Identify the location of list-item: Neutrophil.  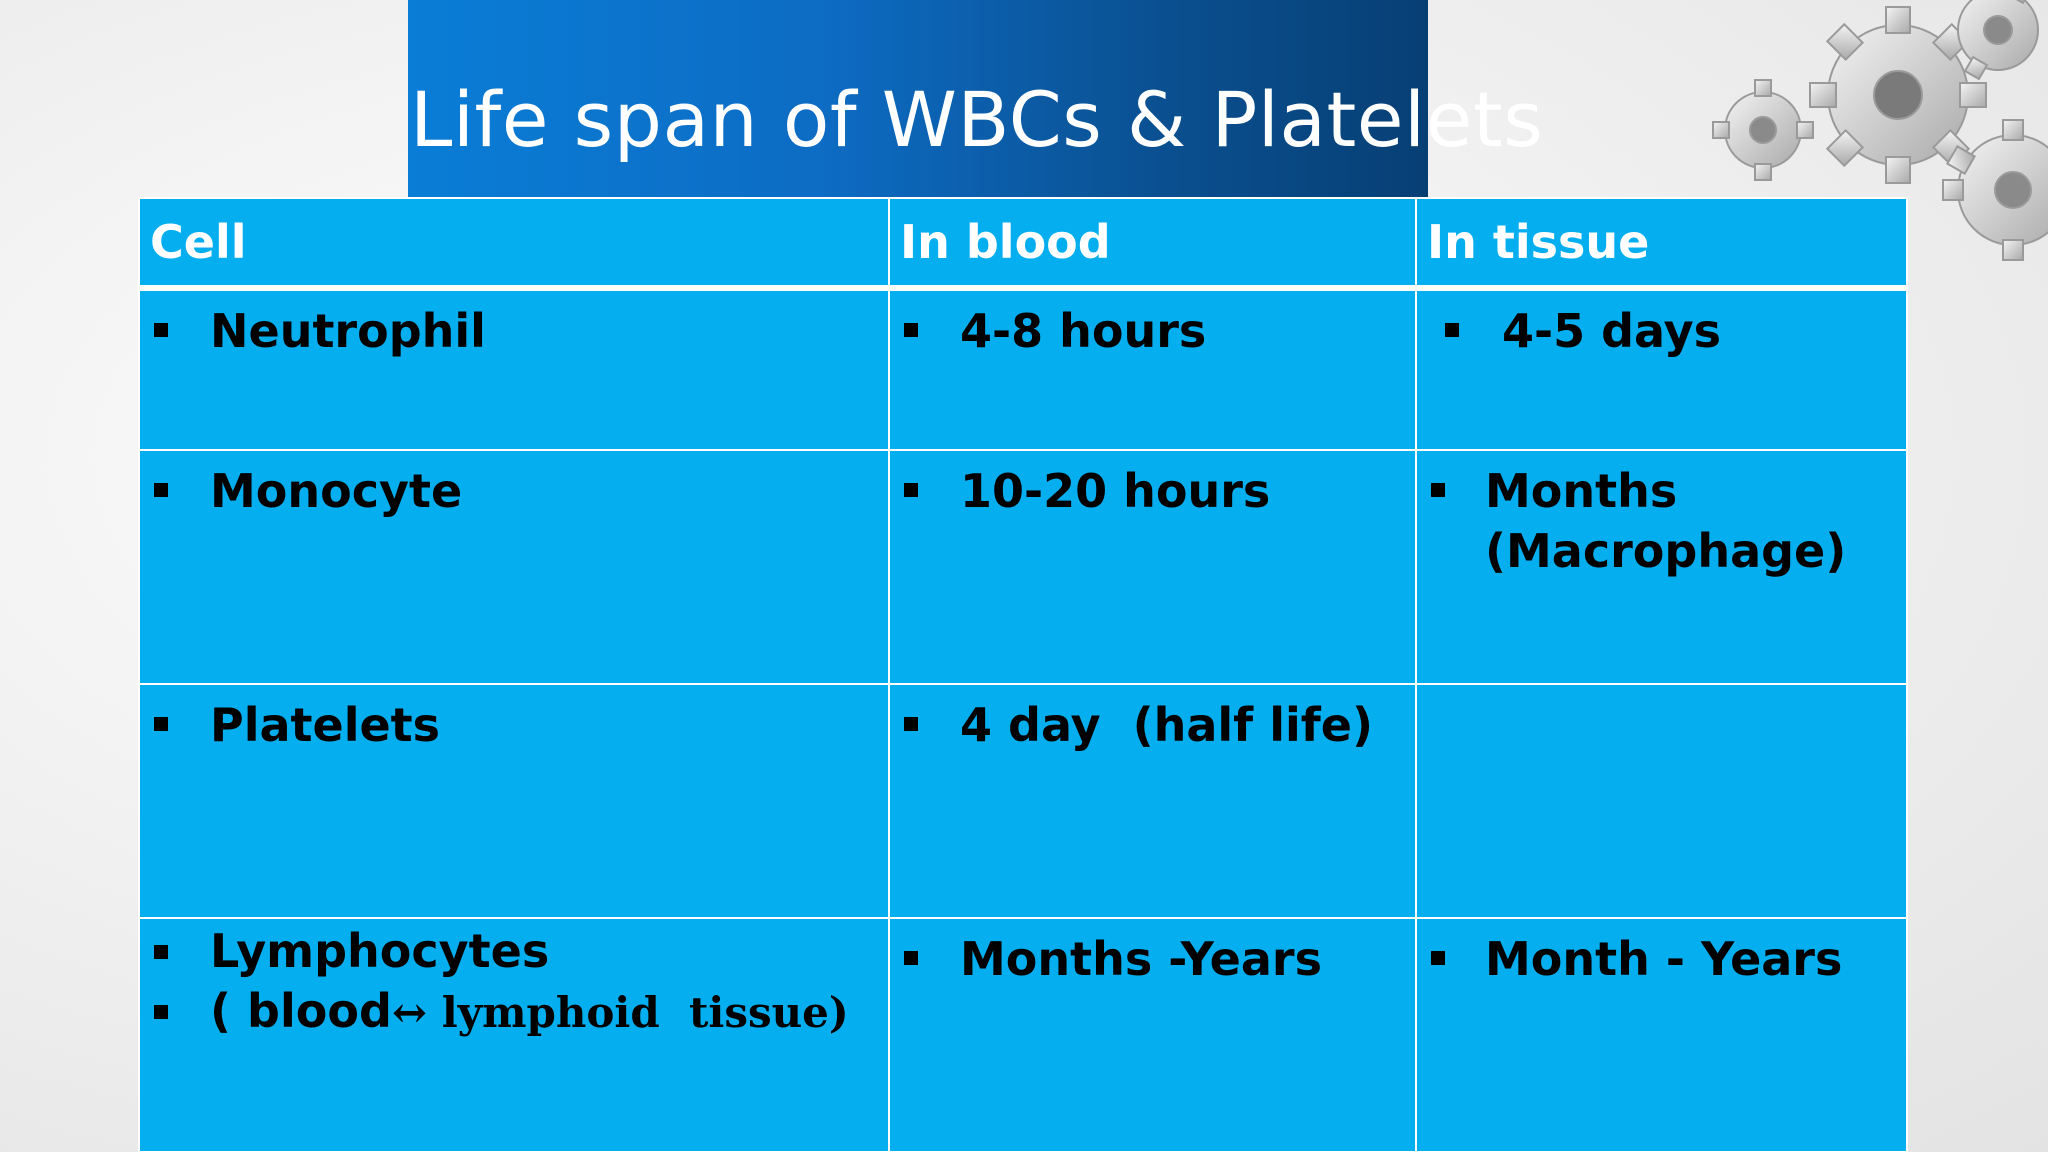
(514, 331).